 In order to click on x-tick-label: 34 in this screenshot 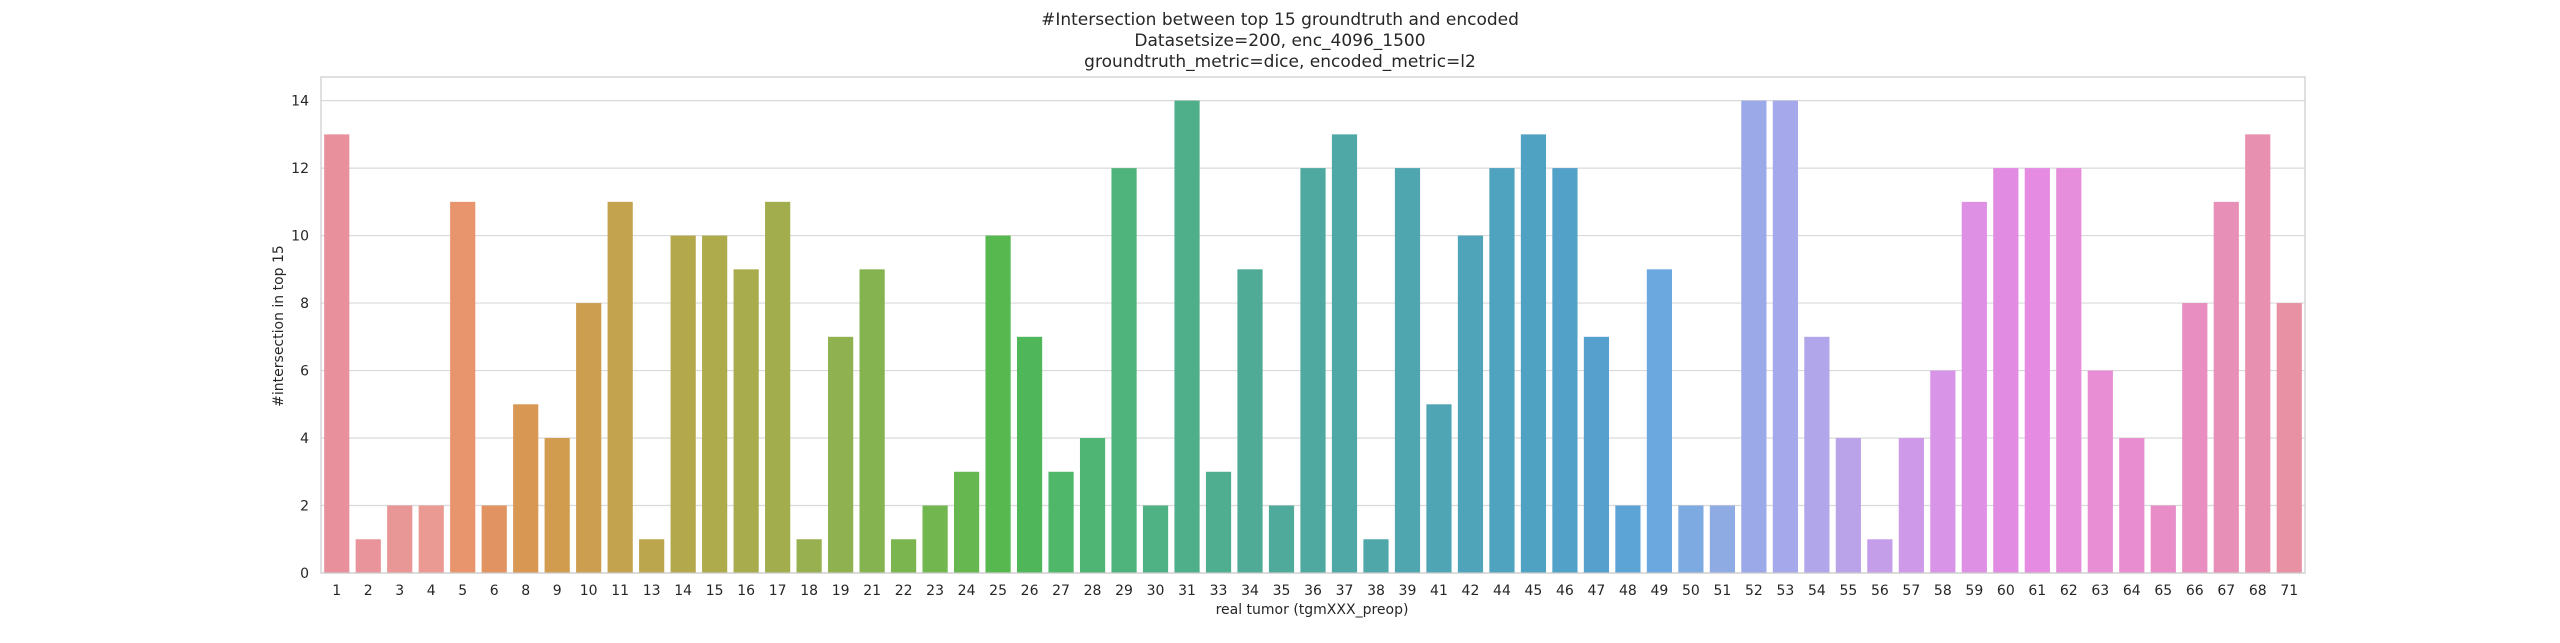, I will do `click(1250, 591)`.